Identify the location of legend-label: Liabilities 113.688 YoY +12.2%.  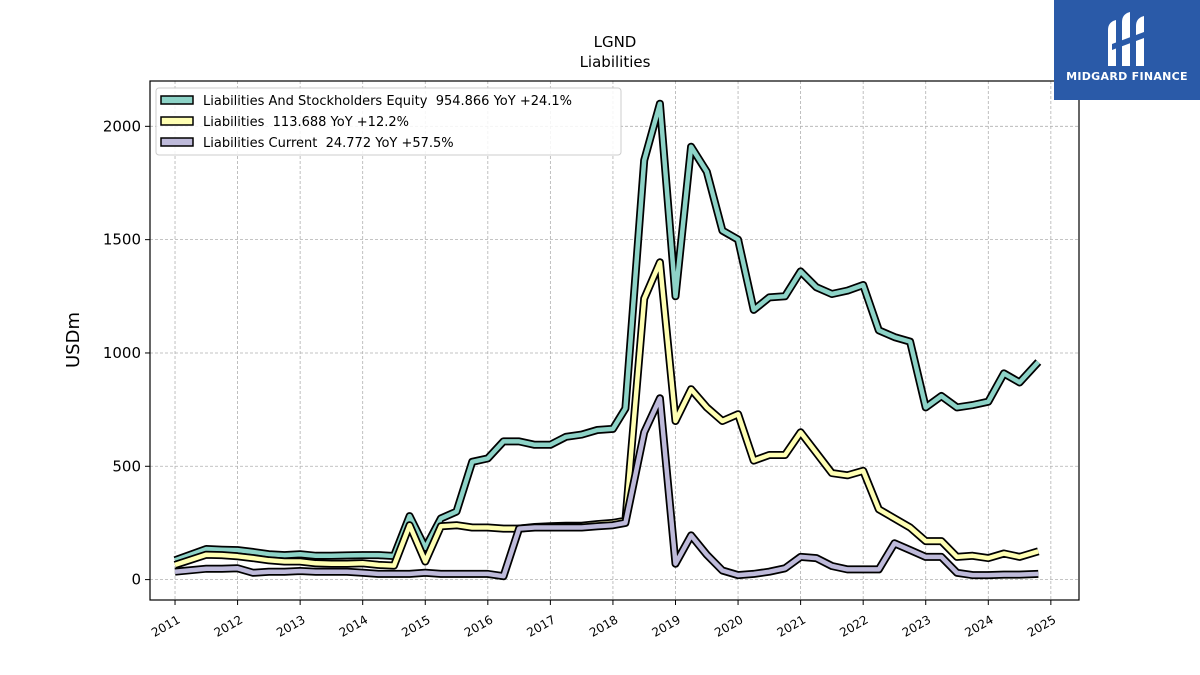
(306, 122).